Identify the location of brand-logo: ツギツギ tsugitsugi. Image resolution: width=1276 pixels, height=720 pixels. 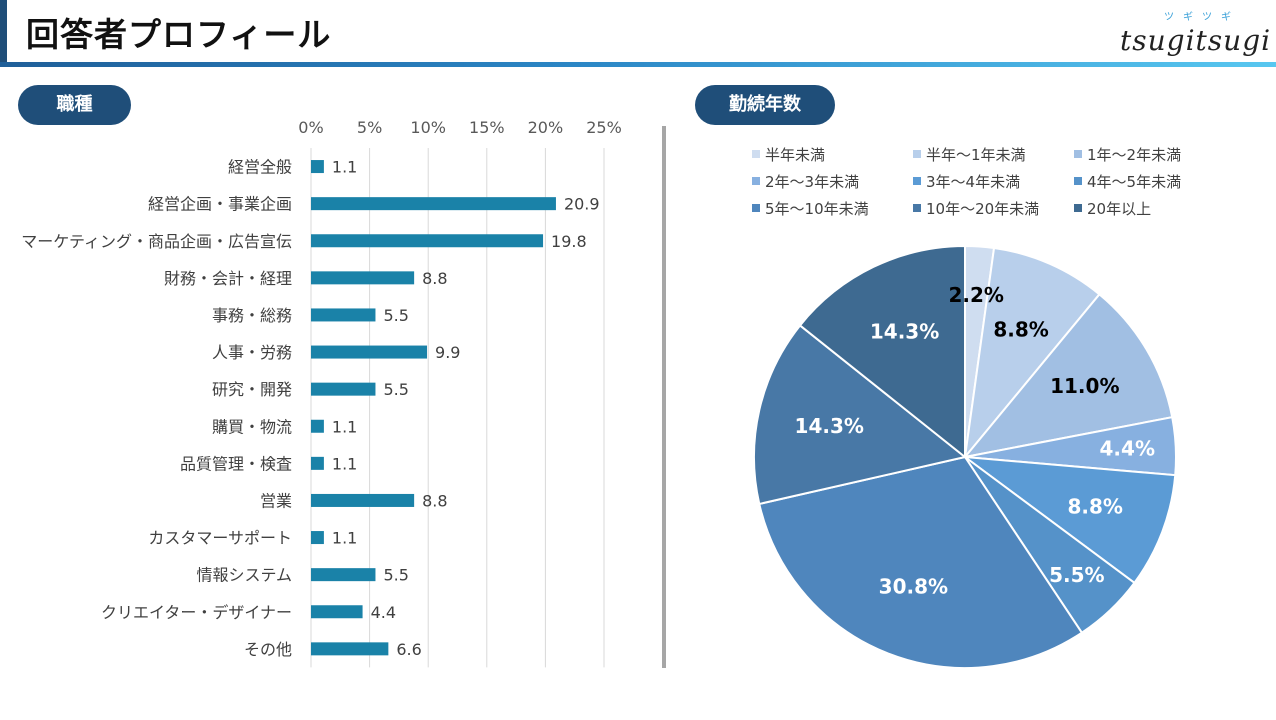
(1195, 35).